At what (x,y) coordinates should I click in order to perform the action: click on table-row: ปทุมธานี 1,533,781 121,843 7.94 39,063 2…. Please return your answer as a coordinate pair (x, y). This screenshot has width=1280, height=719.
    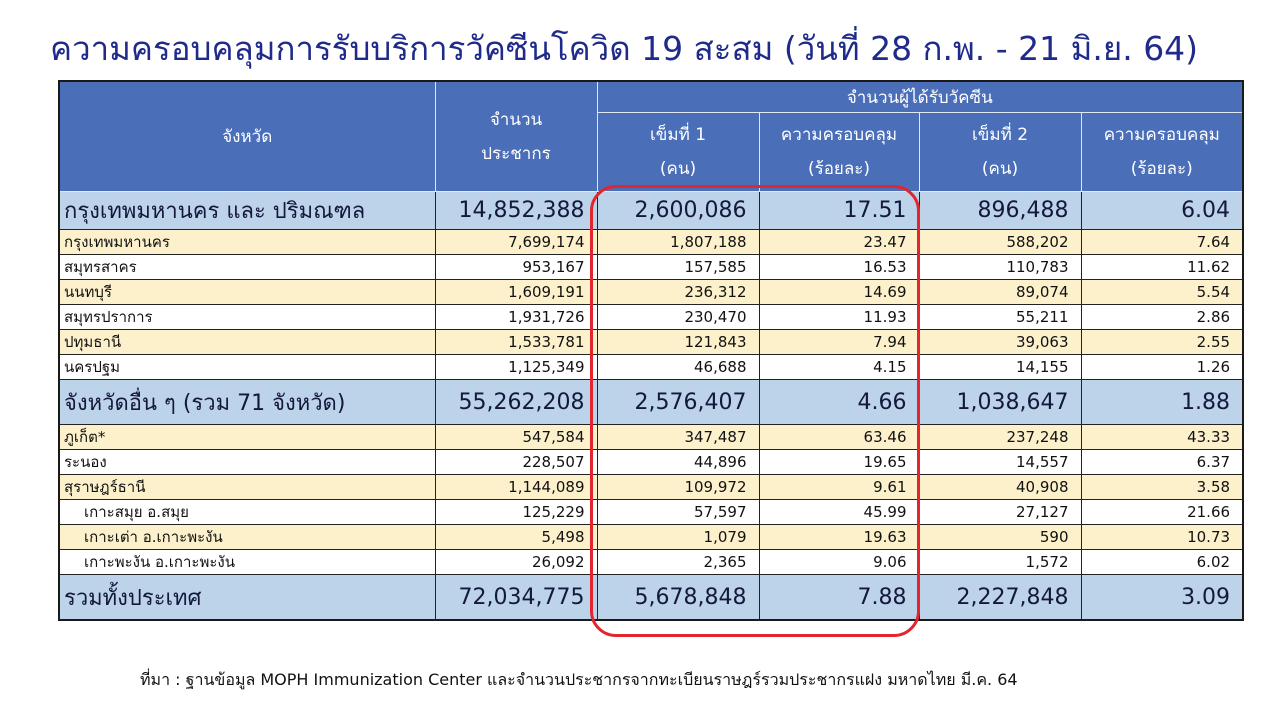
    Looking at the image, I should click on (651, 342).